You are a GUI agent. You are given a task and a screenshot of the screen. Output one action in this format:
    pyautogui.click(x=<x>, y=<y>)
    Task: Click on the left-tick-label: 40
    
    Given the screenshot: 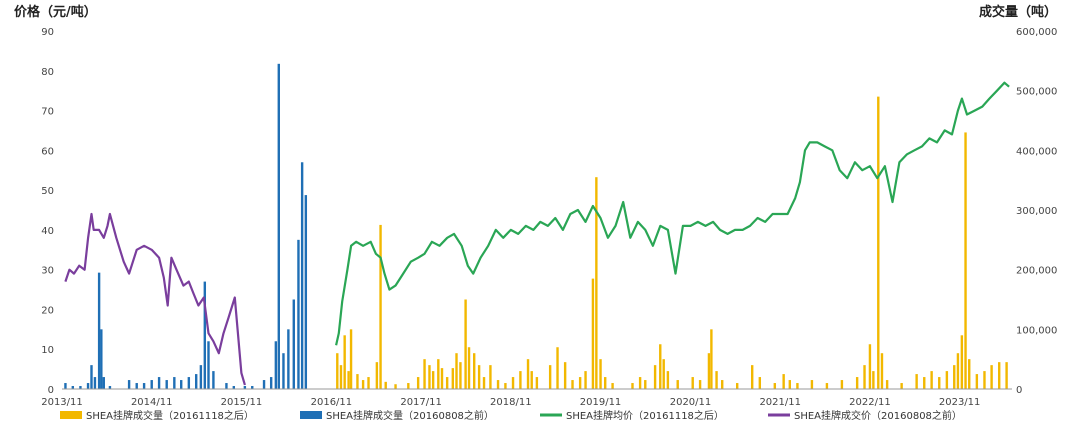 What is the action you would take?
    pyautogui.click(x=47, y=231)
    